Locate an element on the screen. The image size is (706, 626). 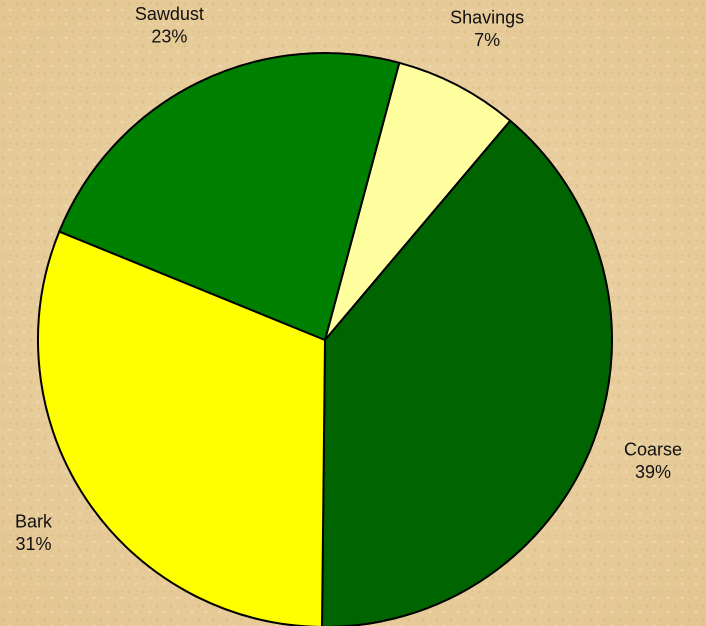
slice-name: Bark is located at coordinates (34, 521).